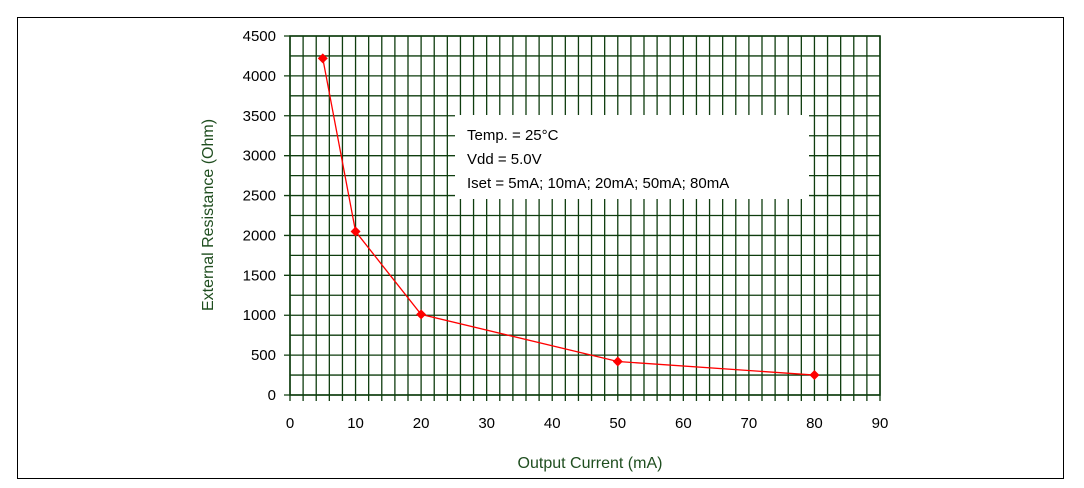 The height and width of the screenshot is (488, 1084). I want to click on y-tick-label: 2500, so click(259, 196).